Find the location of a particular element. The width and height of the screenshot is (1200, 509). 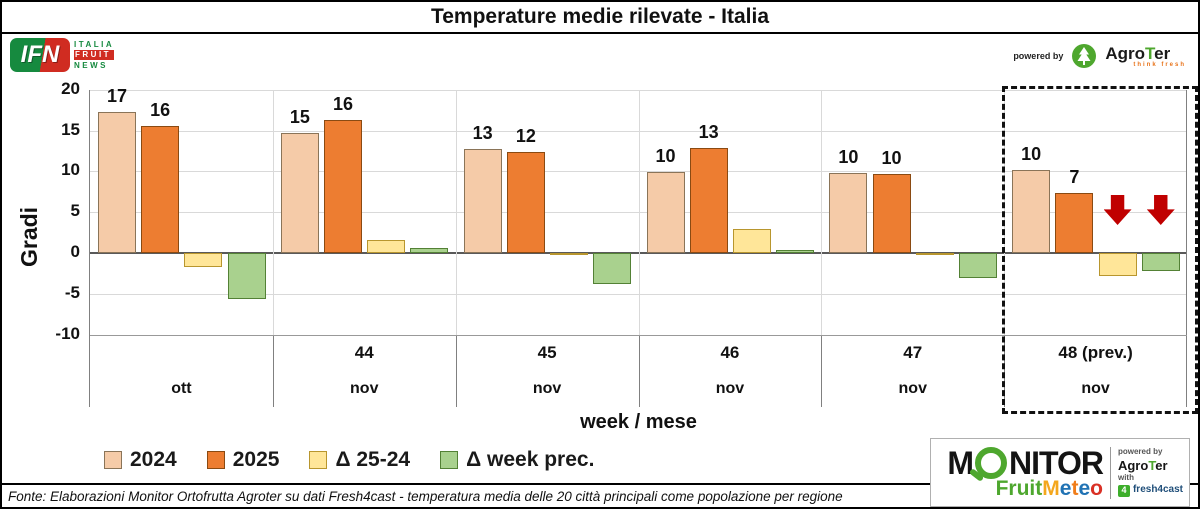

legend-label: Δ 25-24 is located at coordinates (373, 459).